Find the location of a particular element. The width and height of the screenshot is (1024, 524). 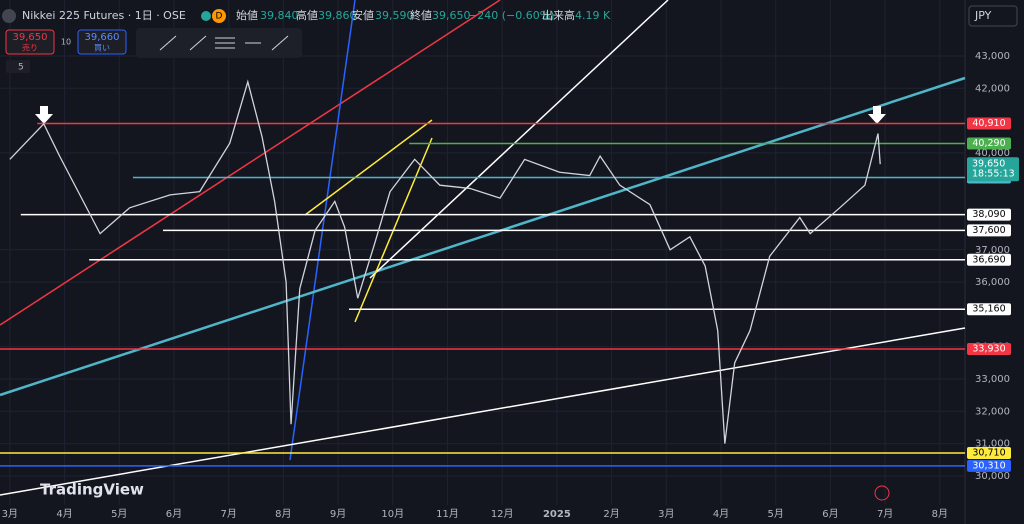

level-label: 38,090 is located at coordinates (988, 214).